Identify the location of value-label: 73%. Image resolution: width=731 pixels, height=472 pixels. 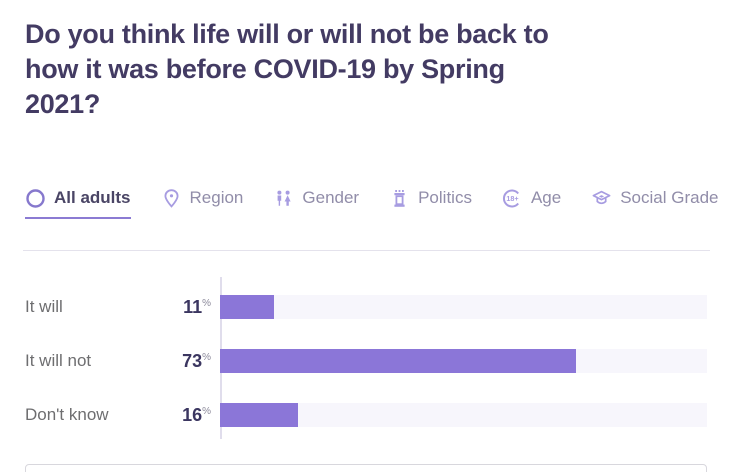
(196, 360).